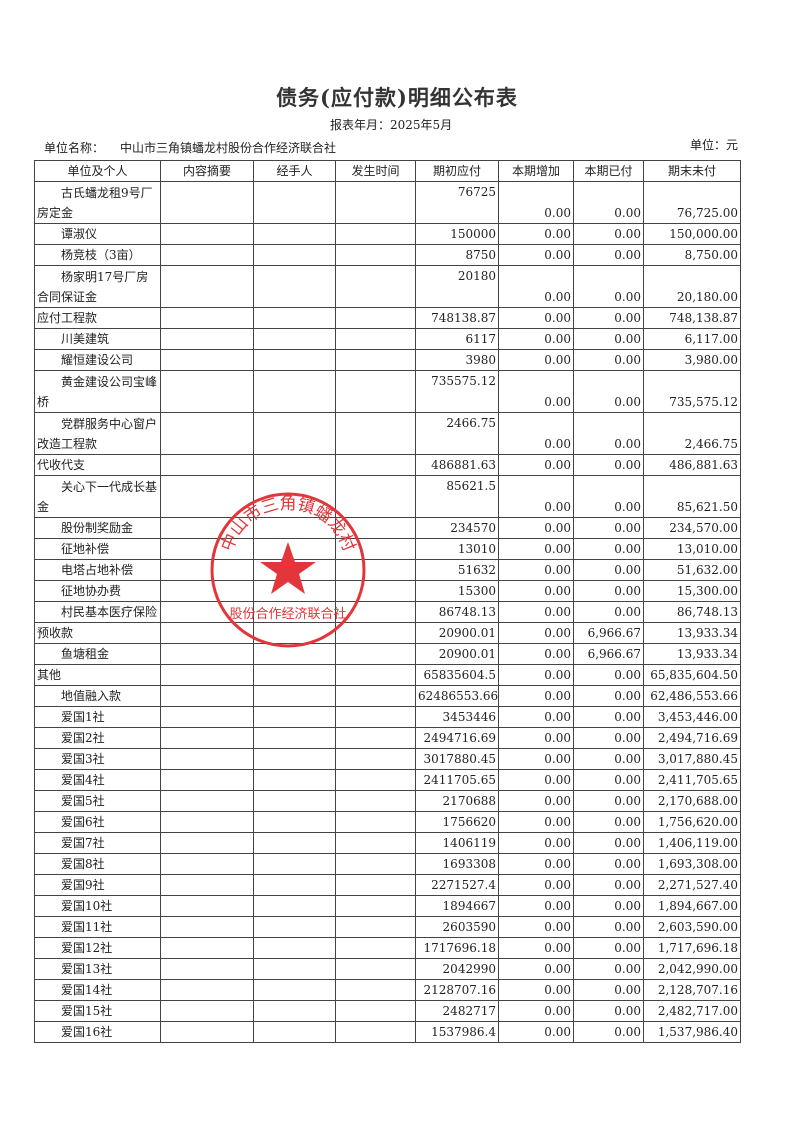  What do you see at coordinates (97, 465) in the screenshot?
I see `cell-name: 代收代支` at bounding box center [97, 465].